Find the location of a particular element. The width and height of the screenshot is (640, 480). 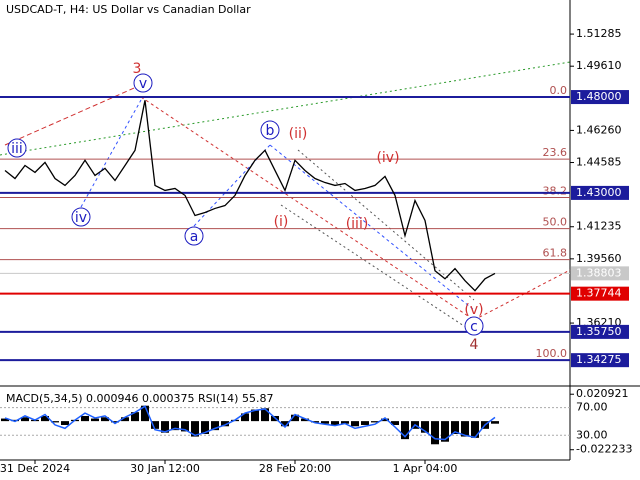

x-tick-label: 31 Dec 2024 is located at coordinates (35, 468).